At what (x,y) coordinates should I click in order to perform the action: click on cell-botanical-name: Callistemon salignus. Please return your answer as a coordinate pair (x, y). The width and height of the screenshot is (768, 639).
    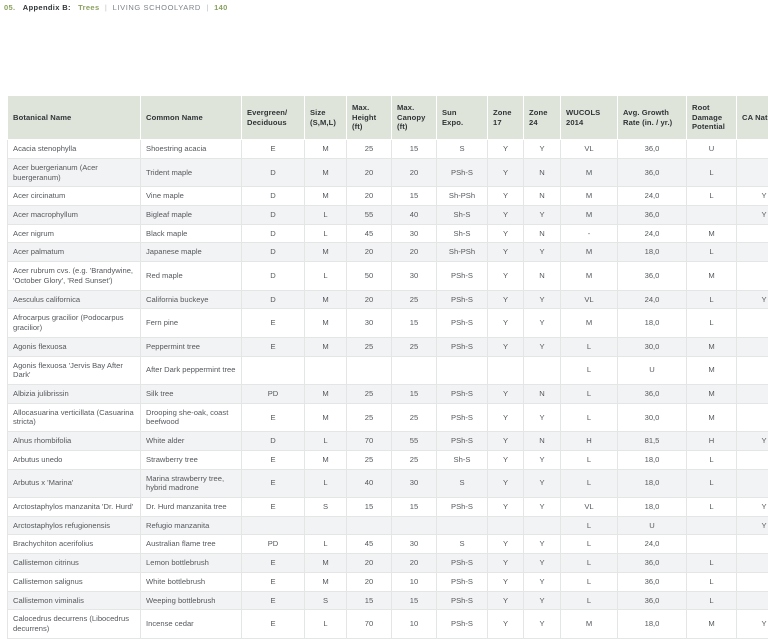
    Looking at the image, I should click on (74, 581).